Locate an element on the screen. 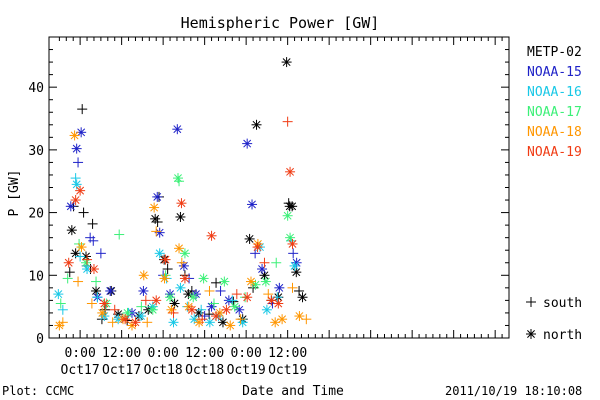  marker-legend-label: north is located at coordinates (562, 335).